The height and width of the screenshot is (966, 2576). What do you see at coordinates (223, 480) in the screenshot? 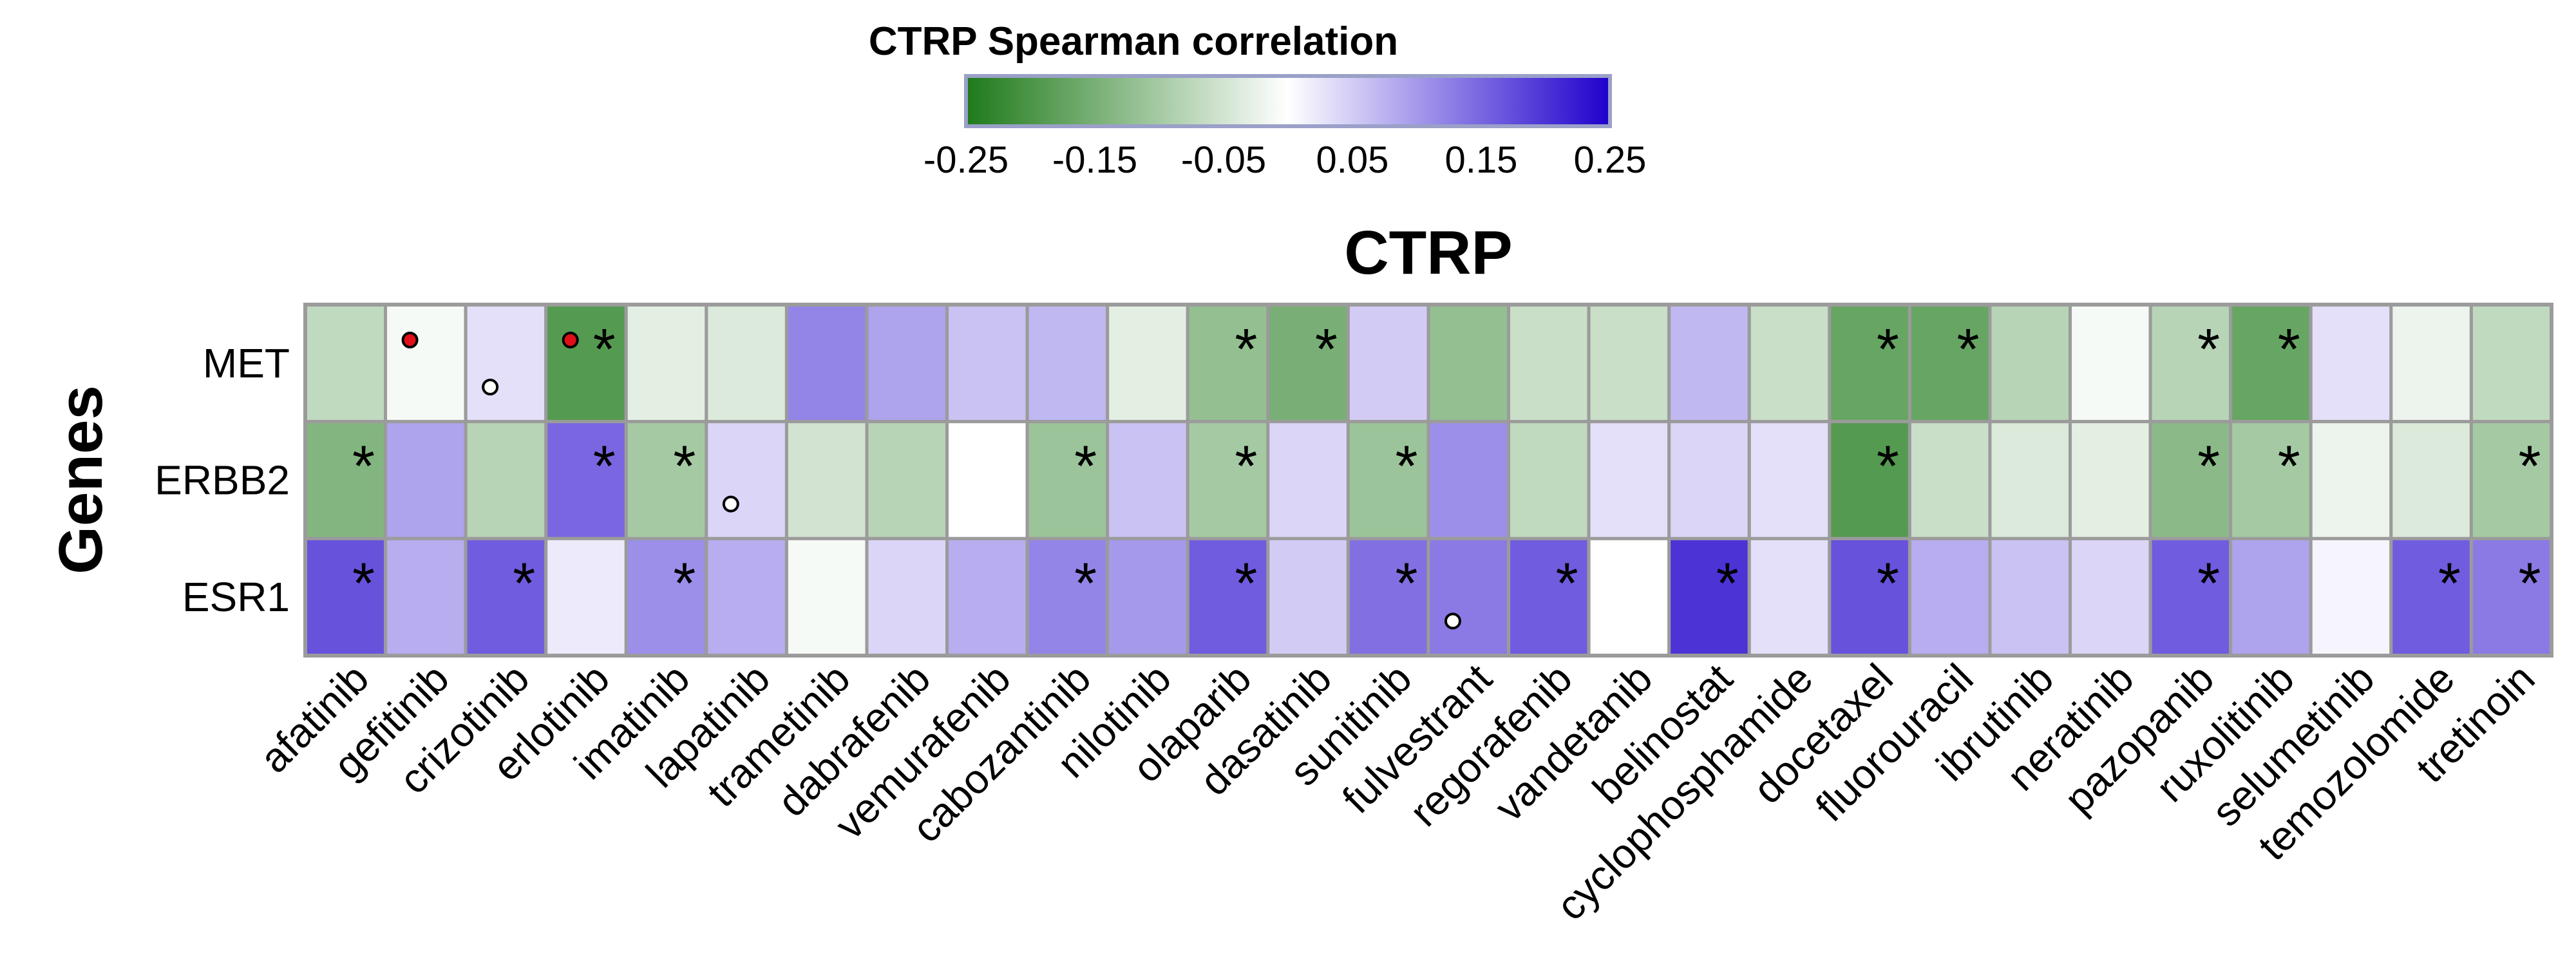
I see `row-labels: MET ERBB2 ESR1` at bounding box center [223, 480].